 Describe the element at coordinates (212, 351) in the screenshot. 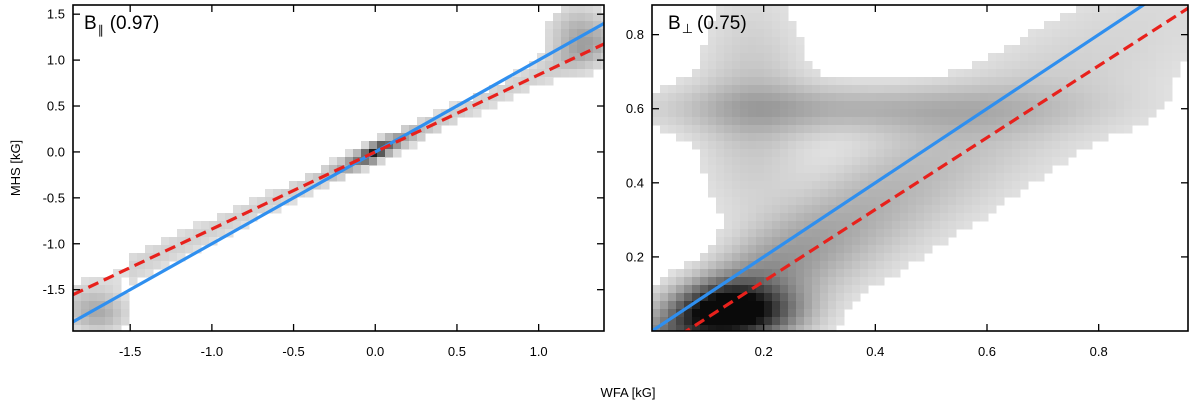

I see `x-tick-label: -1.0` at that location.